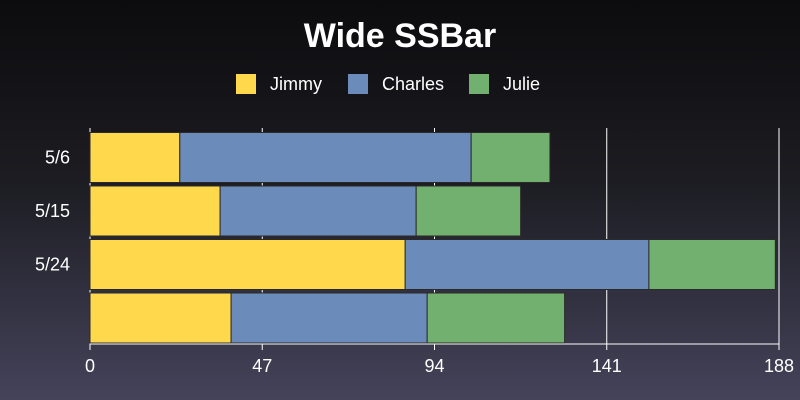 The height and width of the screenshot is (400, 800). I want to click on y-axis-labels: 5/6 5/15 5/24, so click(52, 211).